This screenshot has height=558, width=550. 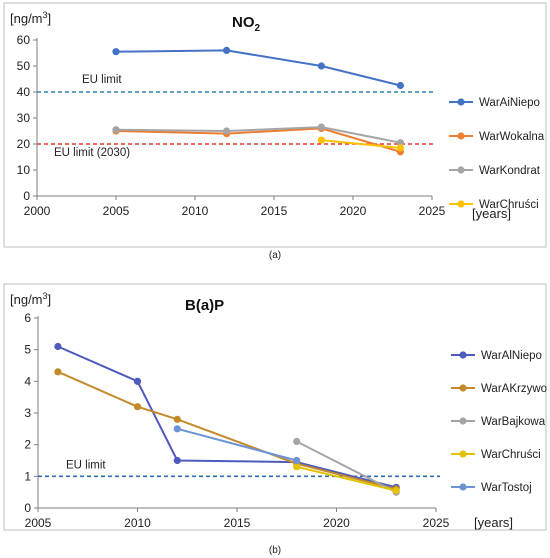 What do you see at coordinates (27, 381) in the screenshot?
I see `y-tick-label: 4` at bounding box center [27, 381].